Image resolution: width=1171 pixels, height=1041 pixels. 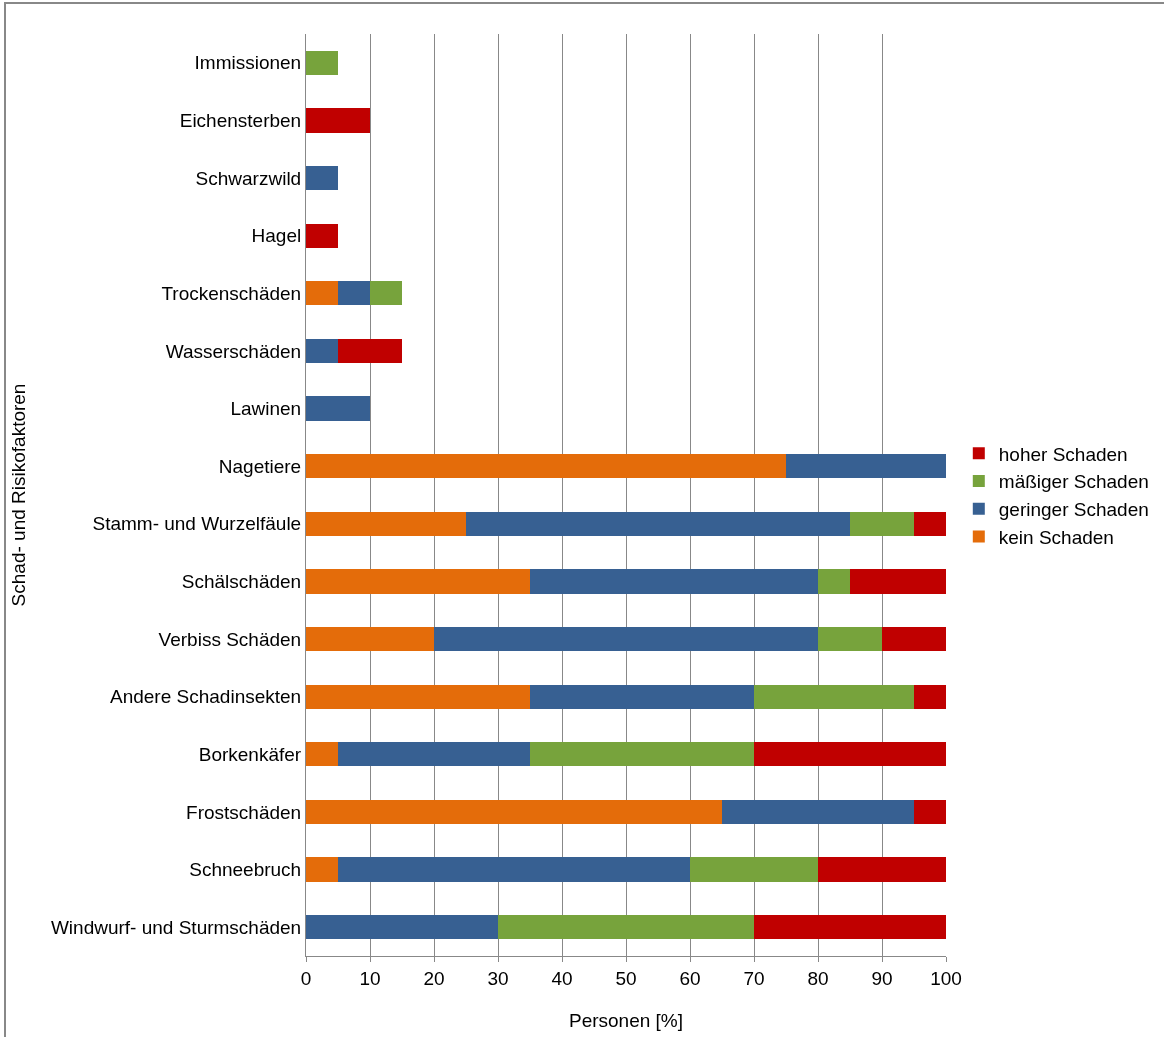 What do you see at coordinates (626, 978) in the screenshot?
I see `x-tick-label: 50` at bounding box center [626, 978].